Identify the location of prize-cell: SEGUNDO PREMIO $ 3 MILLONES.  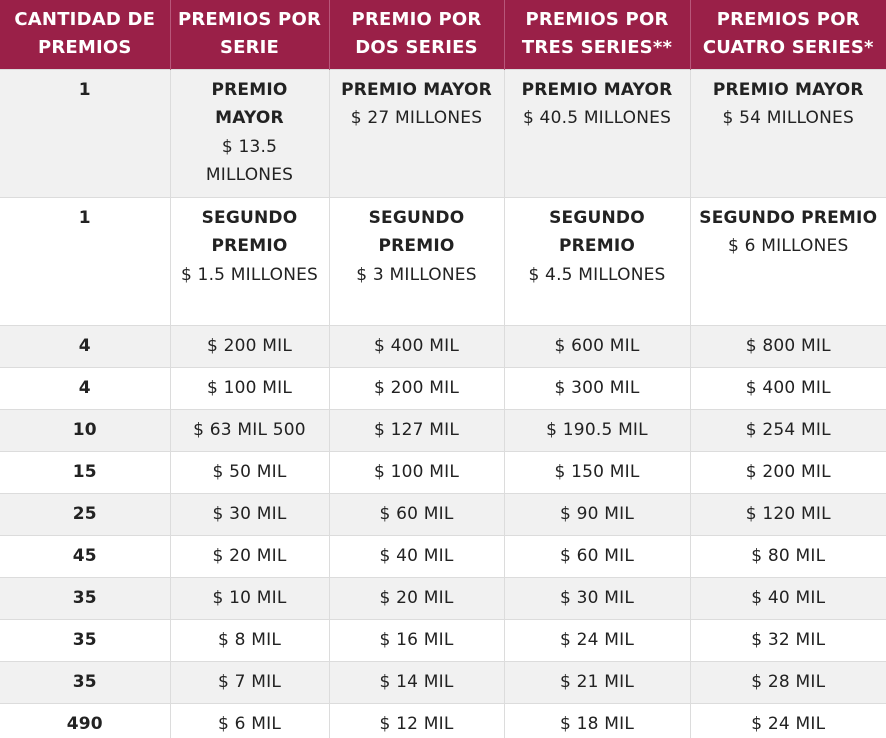
(416, 260).